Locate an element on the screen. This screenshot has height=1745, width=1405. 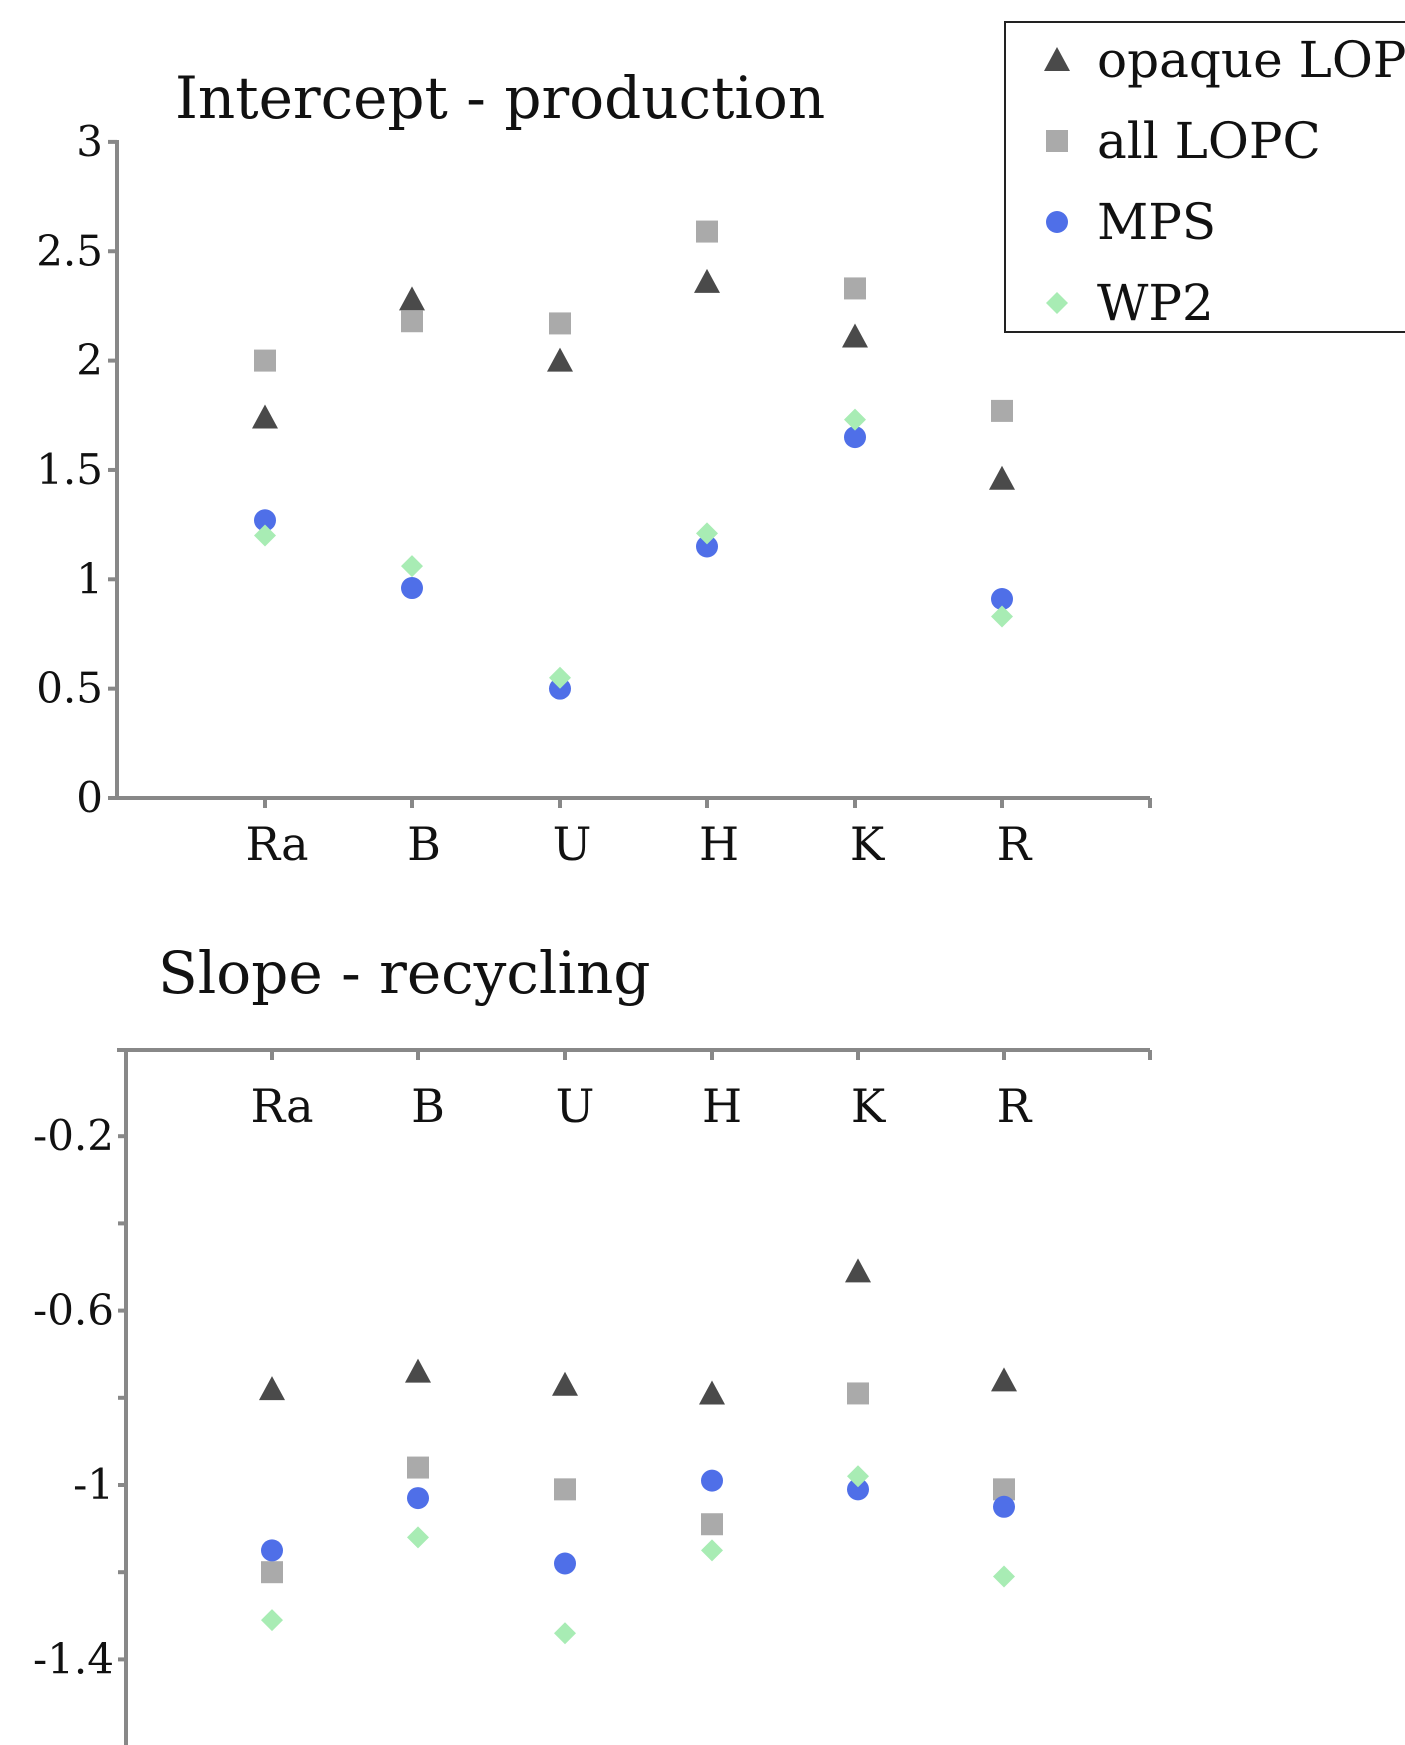
legend: opaque LOPC all LOPC MPS WP2 is located at coordinates (1204, 177).